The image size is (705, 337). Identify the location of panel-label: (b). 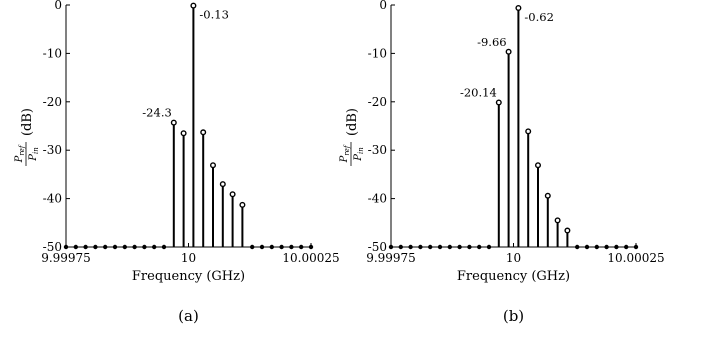
(513, 316).